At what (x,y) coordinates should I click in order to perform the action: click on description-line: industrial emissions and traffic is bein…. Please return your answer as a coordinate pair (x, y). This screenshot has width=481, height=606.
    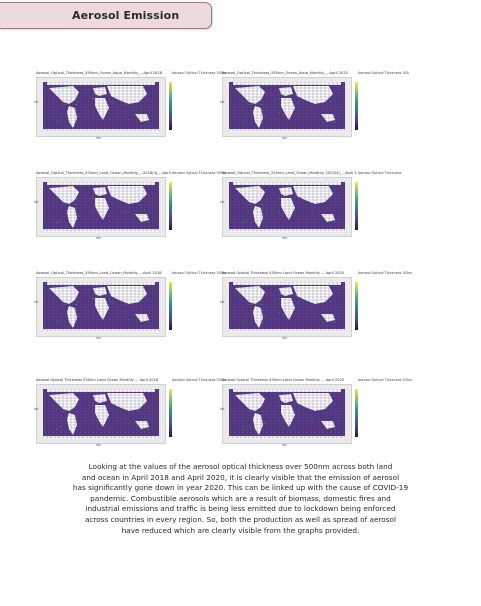
    Looking at the image, I should click on (240, 509).